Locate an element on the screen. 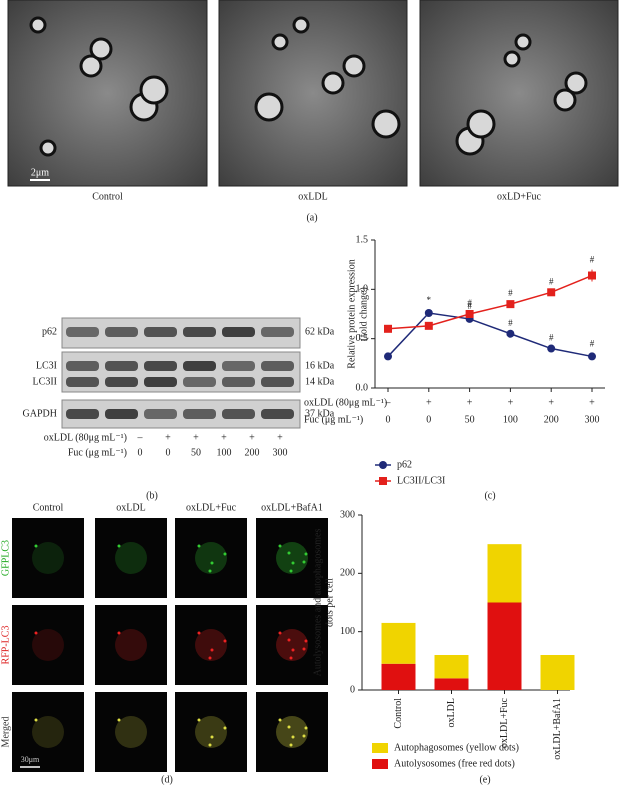  y-tick-label: 300 is located at coordinates (347, 514).